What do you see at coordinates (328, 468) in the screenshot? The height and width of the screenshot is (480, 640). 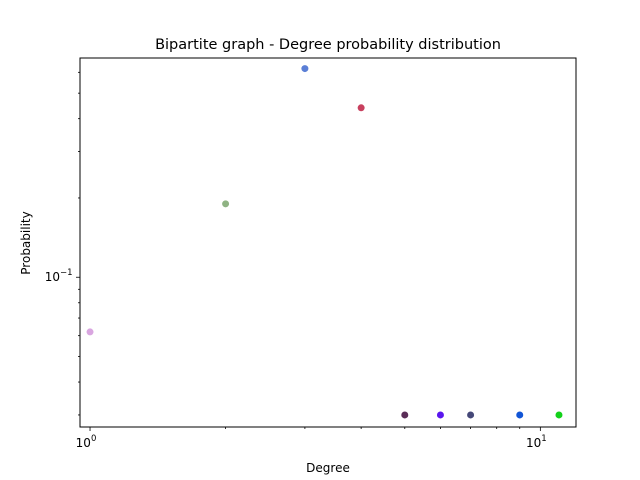 I see `x-axis-label: Degree` at bounding box center [328, 468].